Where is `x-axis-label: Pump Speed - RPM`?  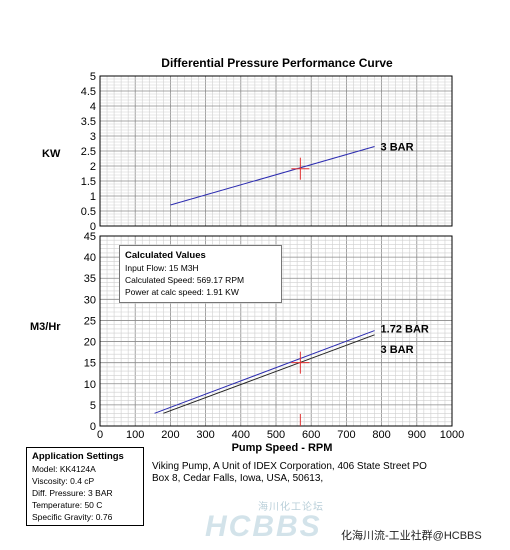 x-axis-label: Pump Speed - RPM is located at coordinates (282, 448).